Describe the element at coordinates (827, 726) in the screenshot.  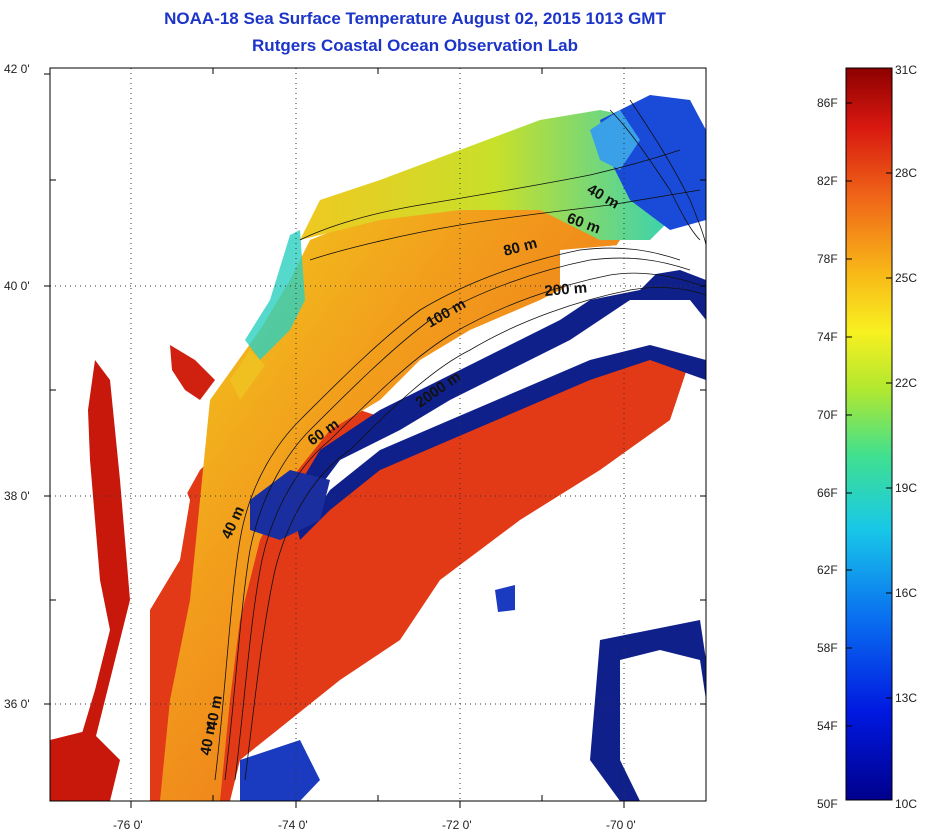
I see `f-label: 54F` at that location.